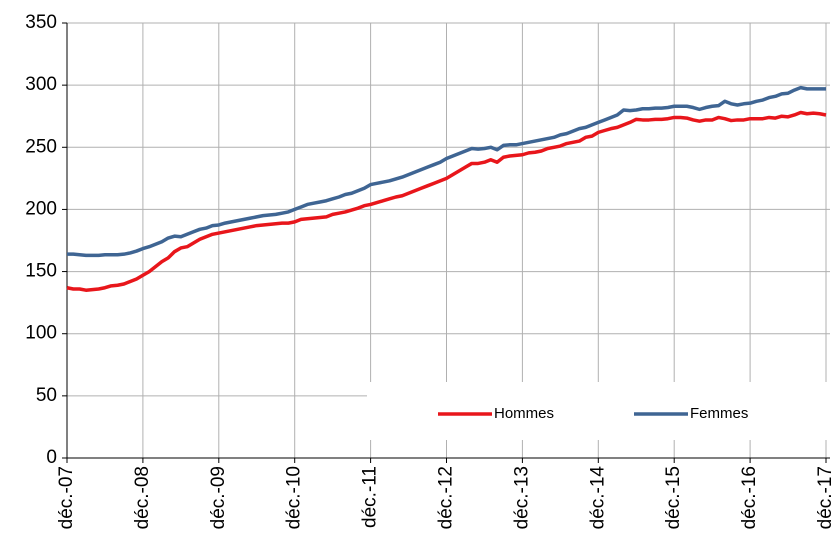 The width and height of the screenshot is (835, 538). I want to click on x-tick-label: déc.-09, so click(218, 497).